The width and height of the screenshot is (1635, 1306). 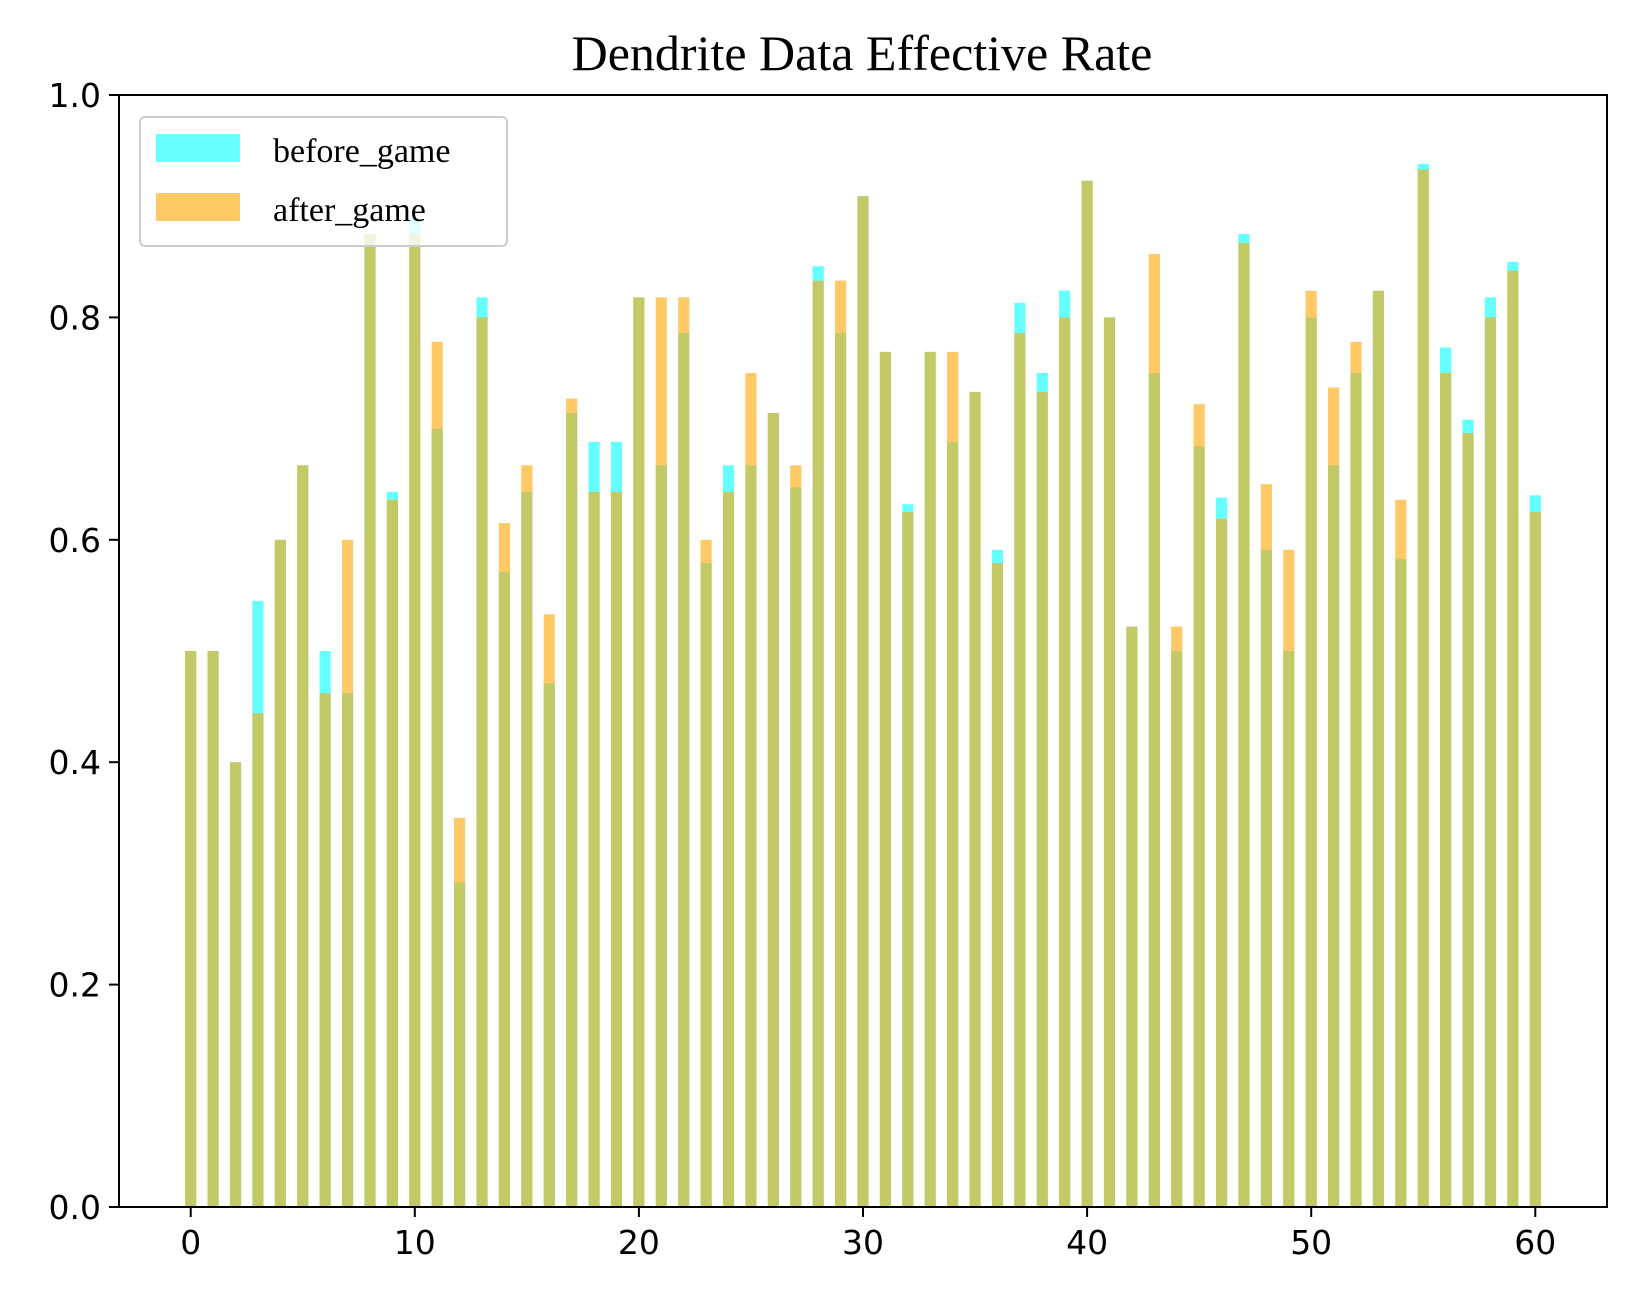 What do you see at coordinates (349, 210) in the screenshot?
I see `legend-label-after-game: after_game` at bounding box center [349, 210].